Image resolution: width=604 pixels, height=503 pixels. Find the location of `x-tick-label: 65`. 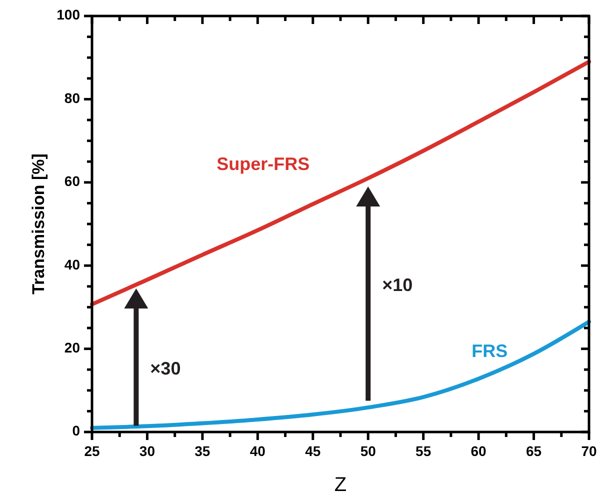

x-tick-label: 65 is located at coordinates (534, 451).